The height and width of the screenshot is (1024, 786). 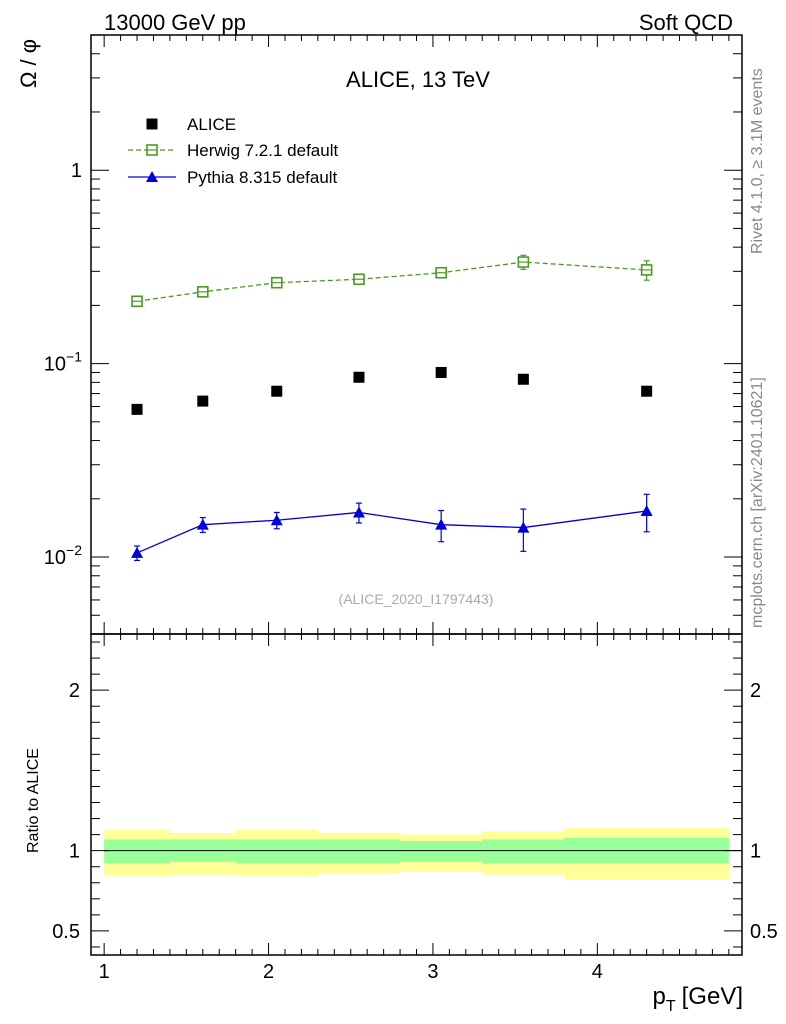 I want to click on header-right: Soft QCD, so click(x=686, y=22).